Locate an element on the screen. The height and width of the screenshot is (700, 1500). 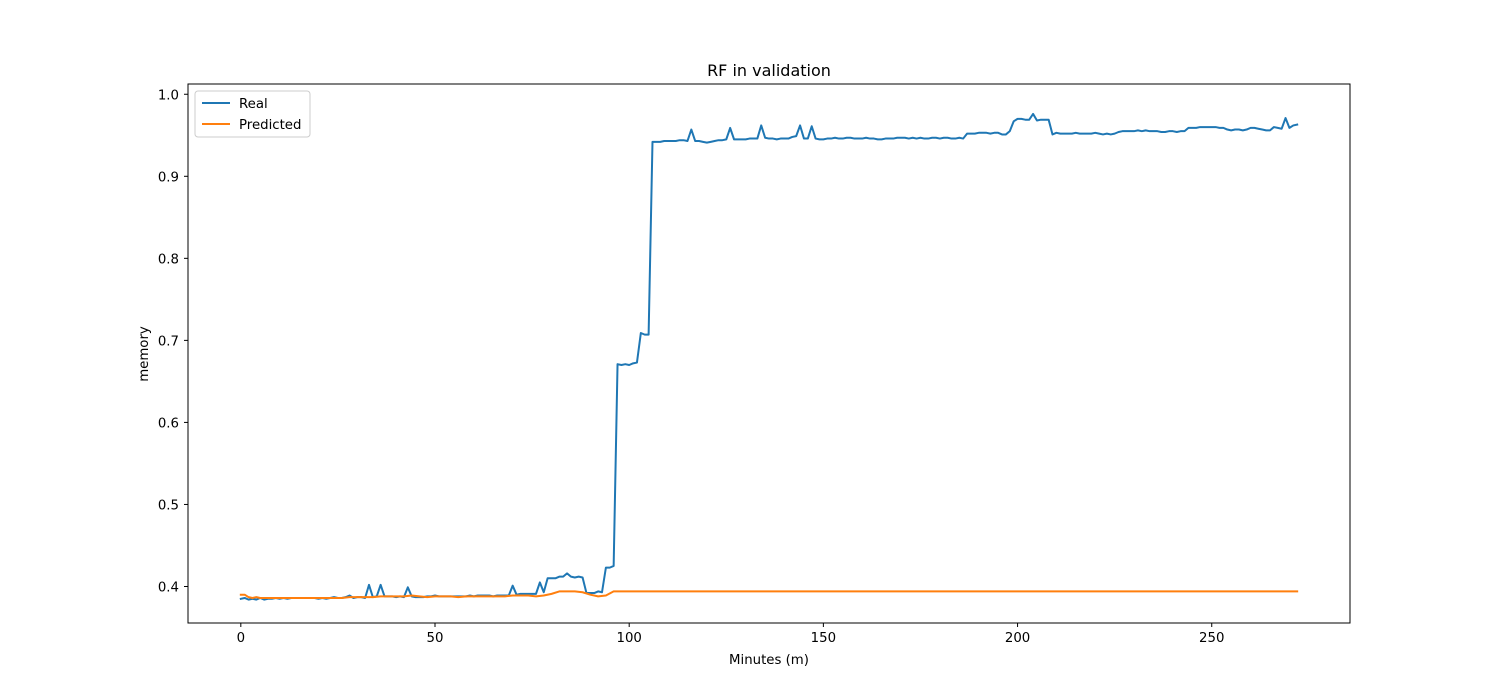
x-tick-label: 100 is located at coordinates (628, 638).